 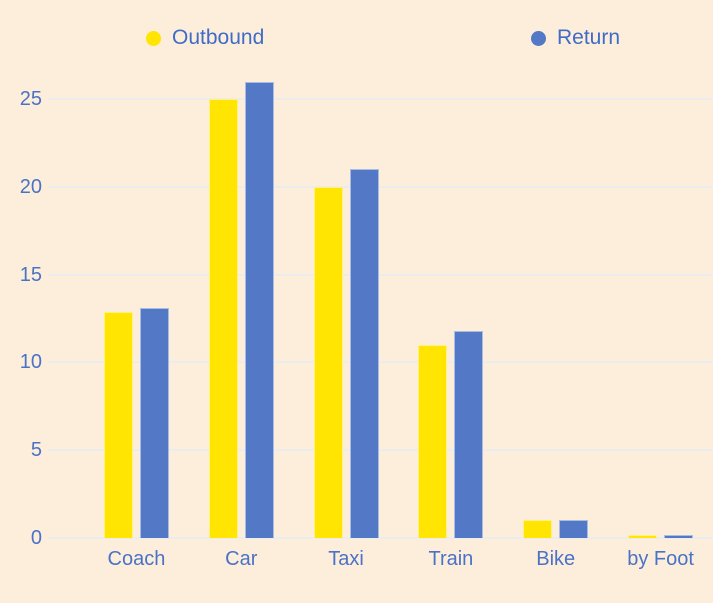 What do you see at coordinates (36, 538) in the screenshot?
I see `y-axis-tick-label-0: 0` at bounding box center [36, 538].